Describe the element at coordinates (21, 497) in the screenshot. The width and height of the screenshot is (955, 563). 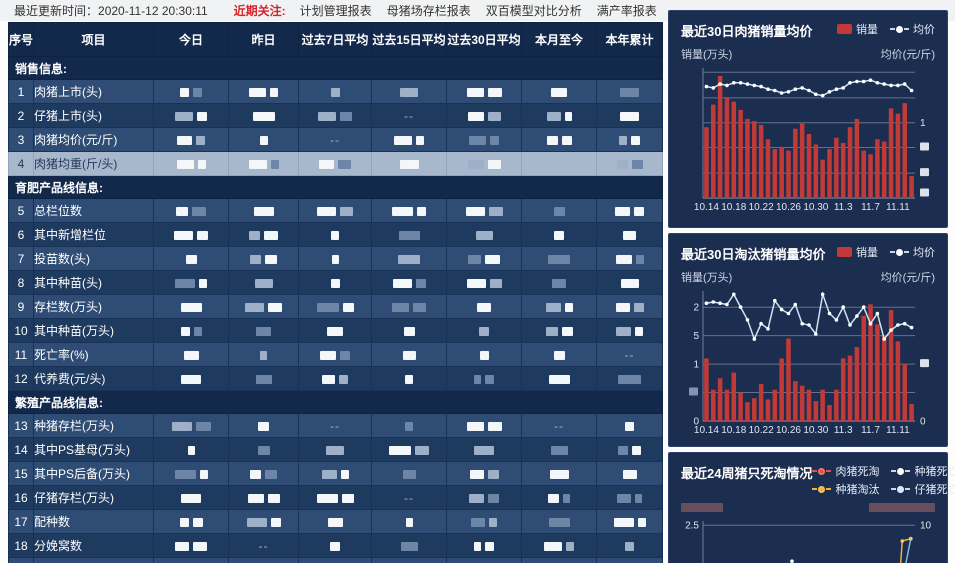
I see `row-number: 16` at that location.